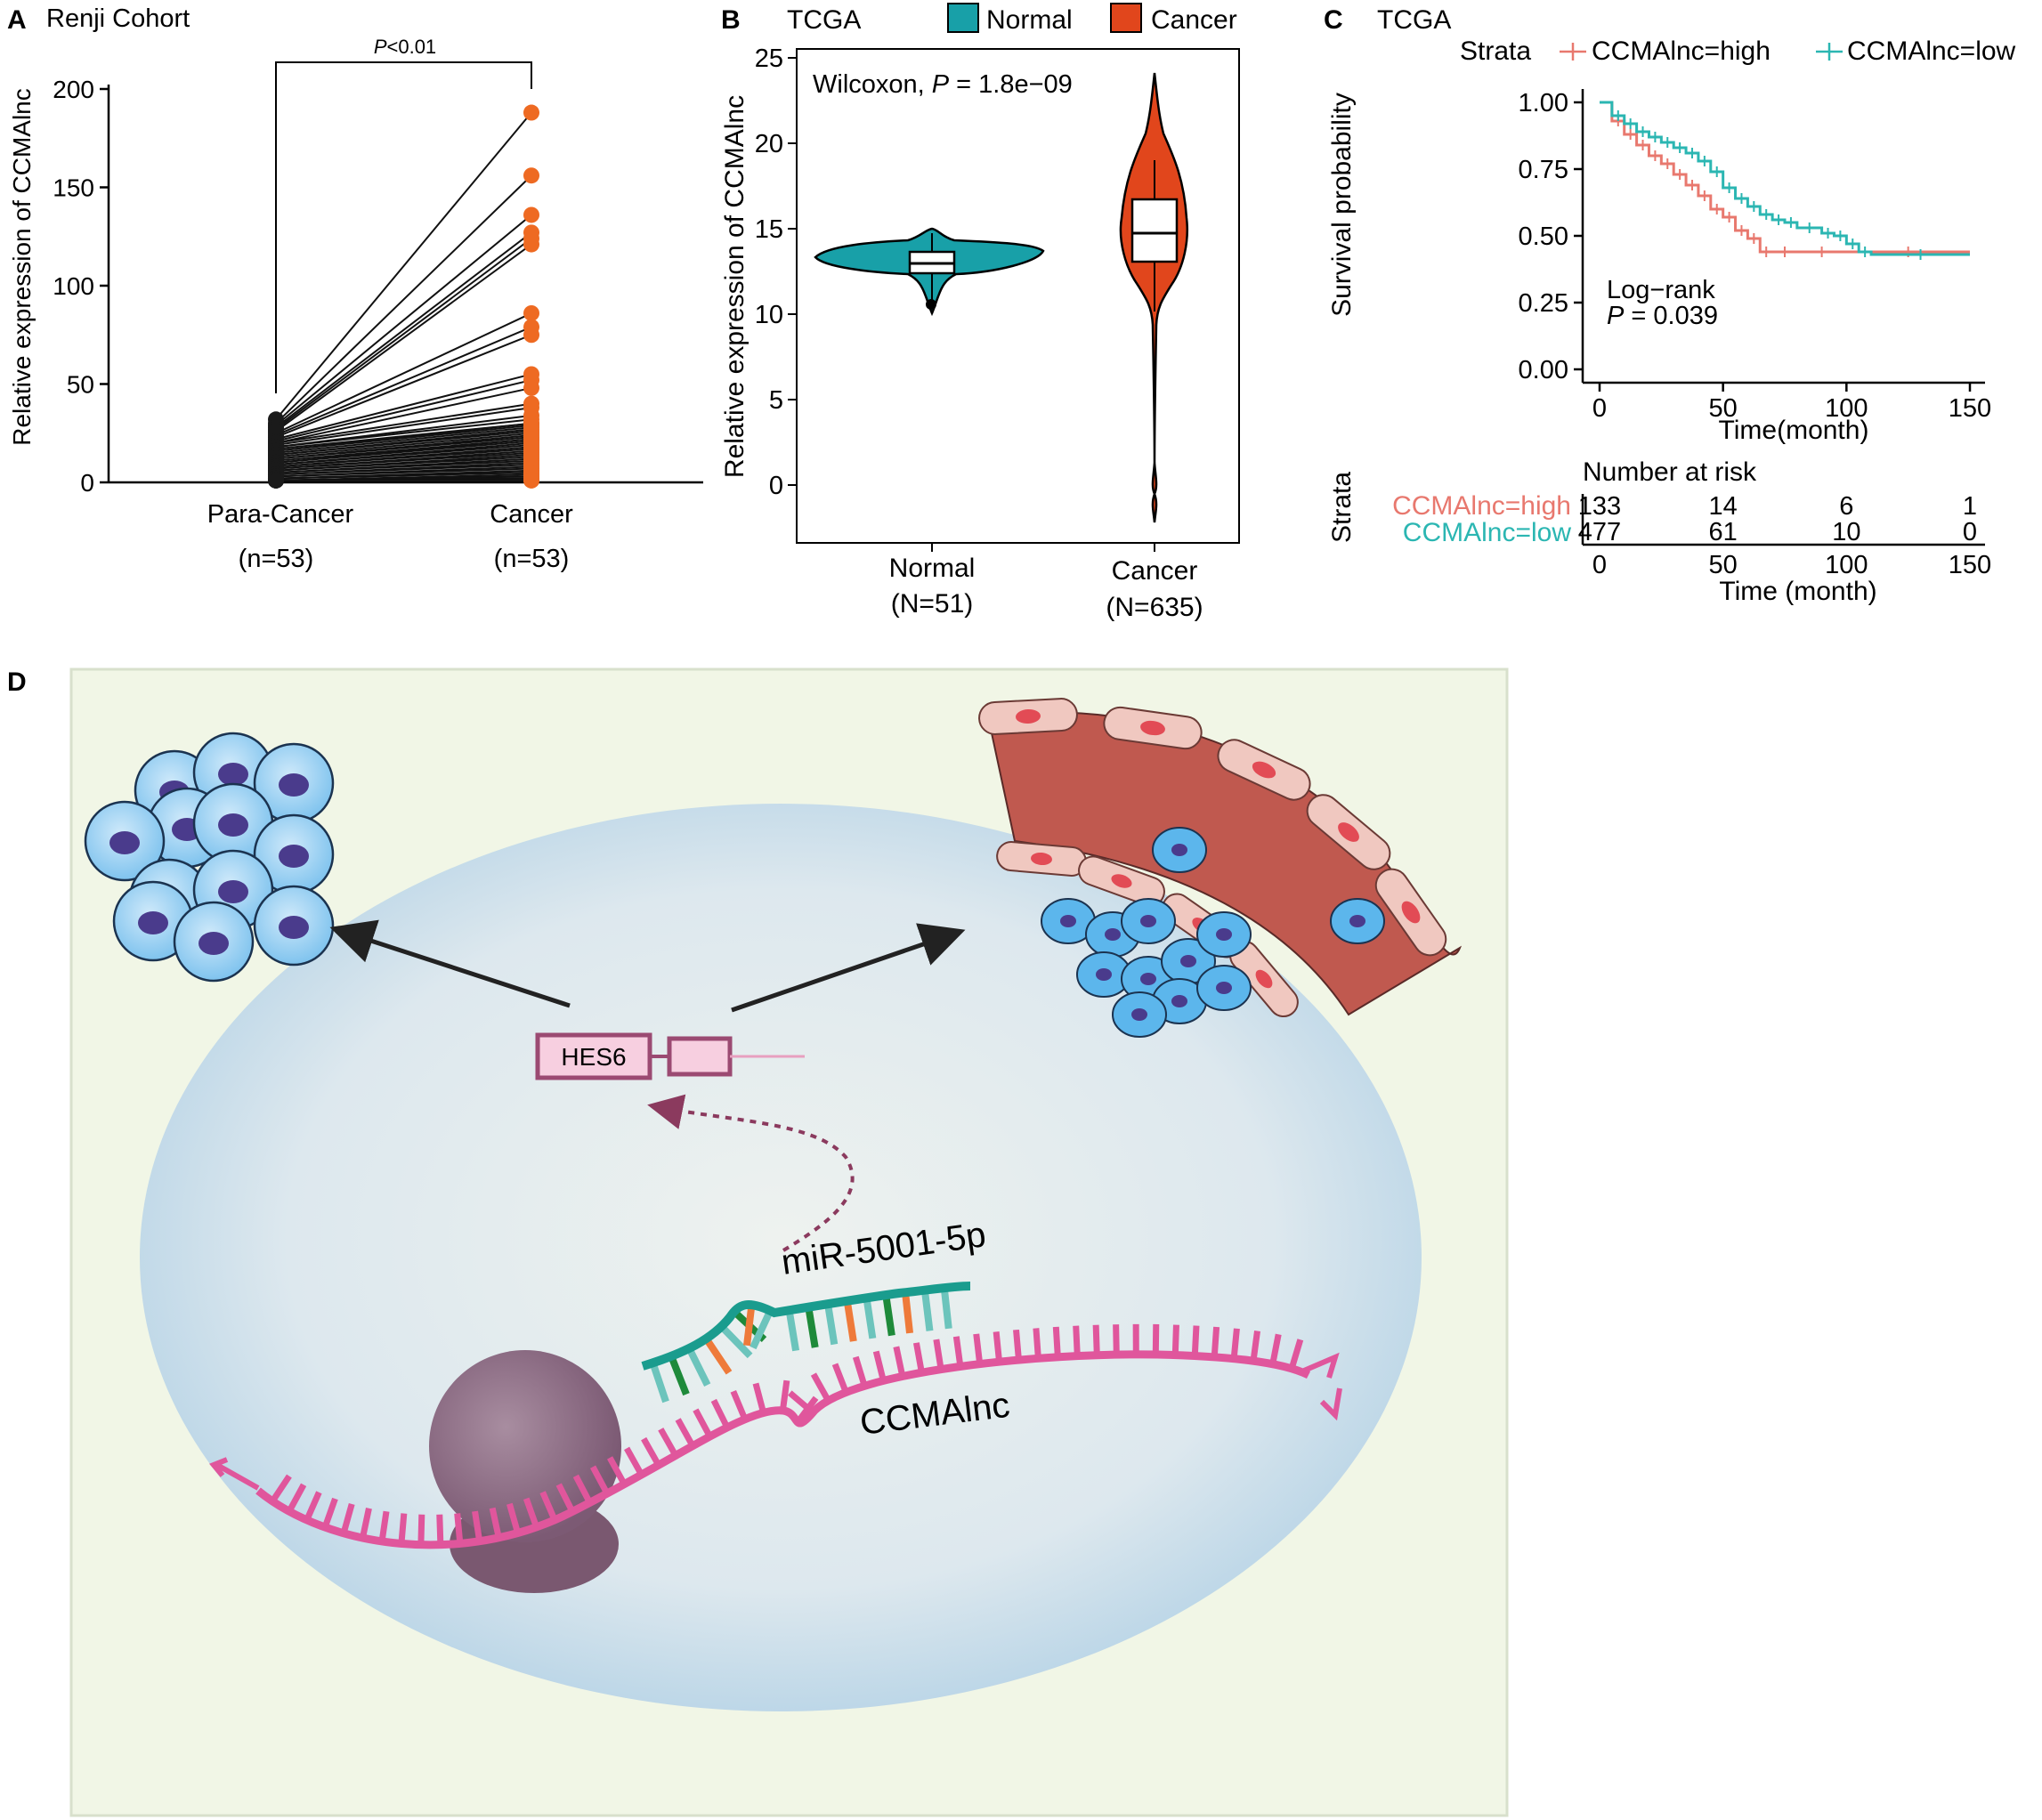  I want to click on y-tick-label: 0, so click(776, 486).